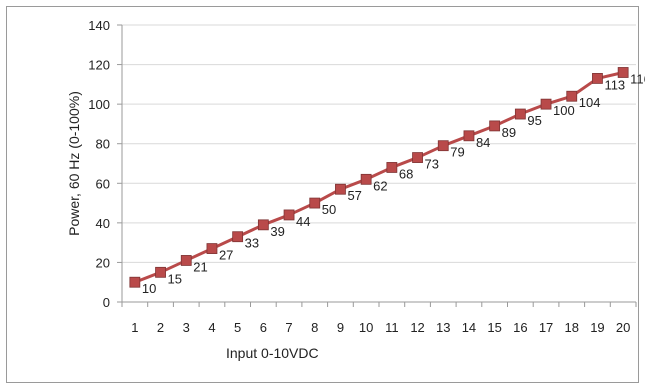  I want to click on y-tick-label: 20, so click(103, 262).